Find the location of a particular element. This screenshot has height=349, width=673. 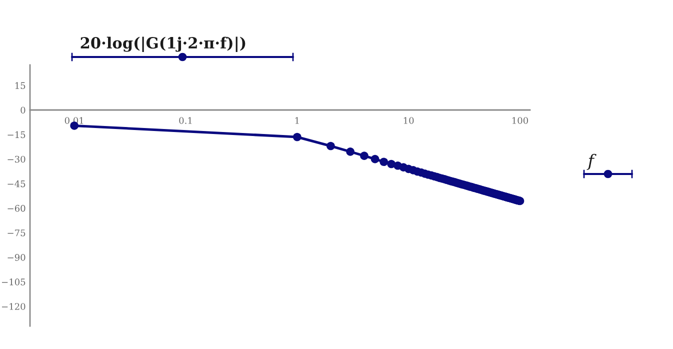

x-tick-label: 100 is located at coordinates (520, 120).